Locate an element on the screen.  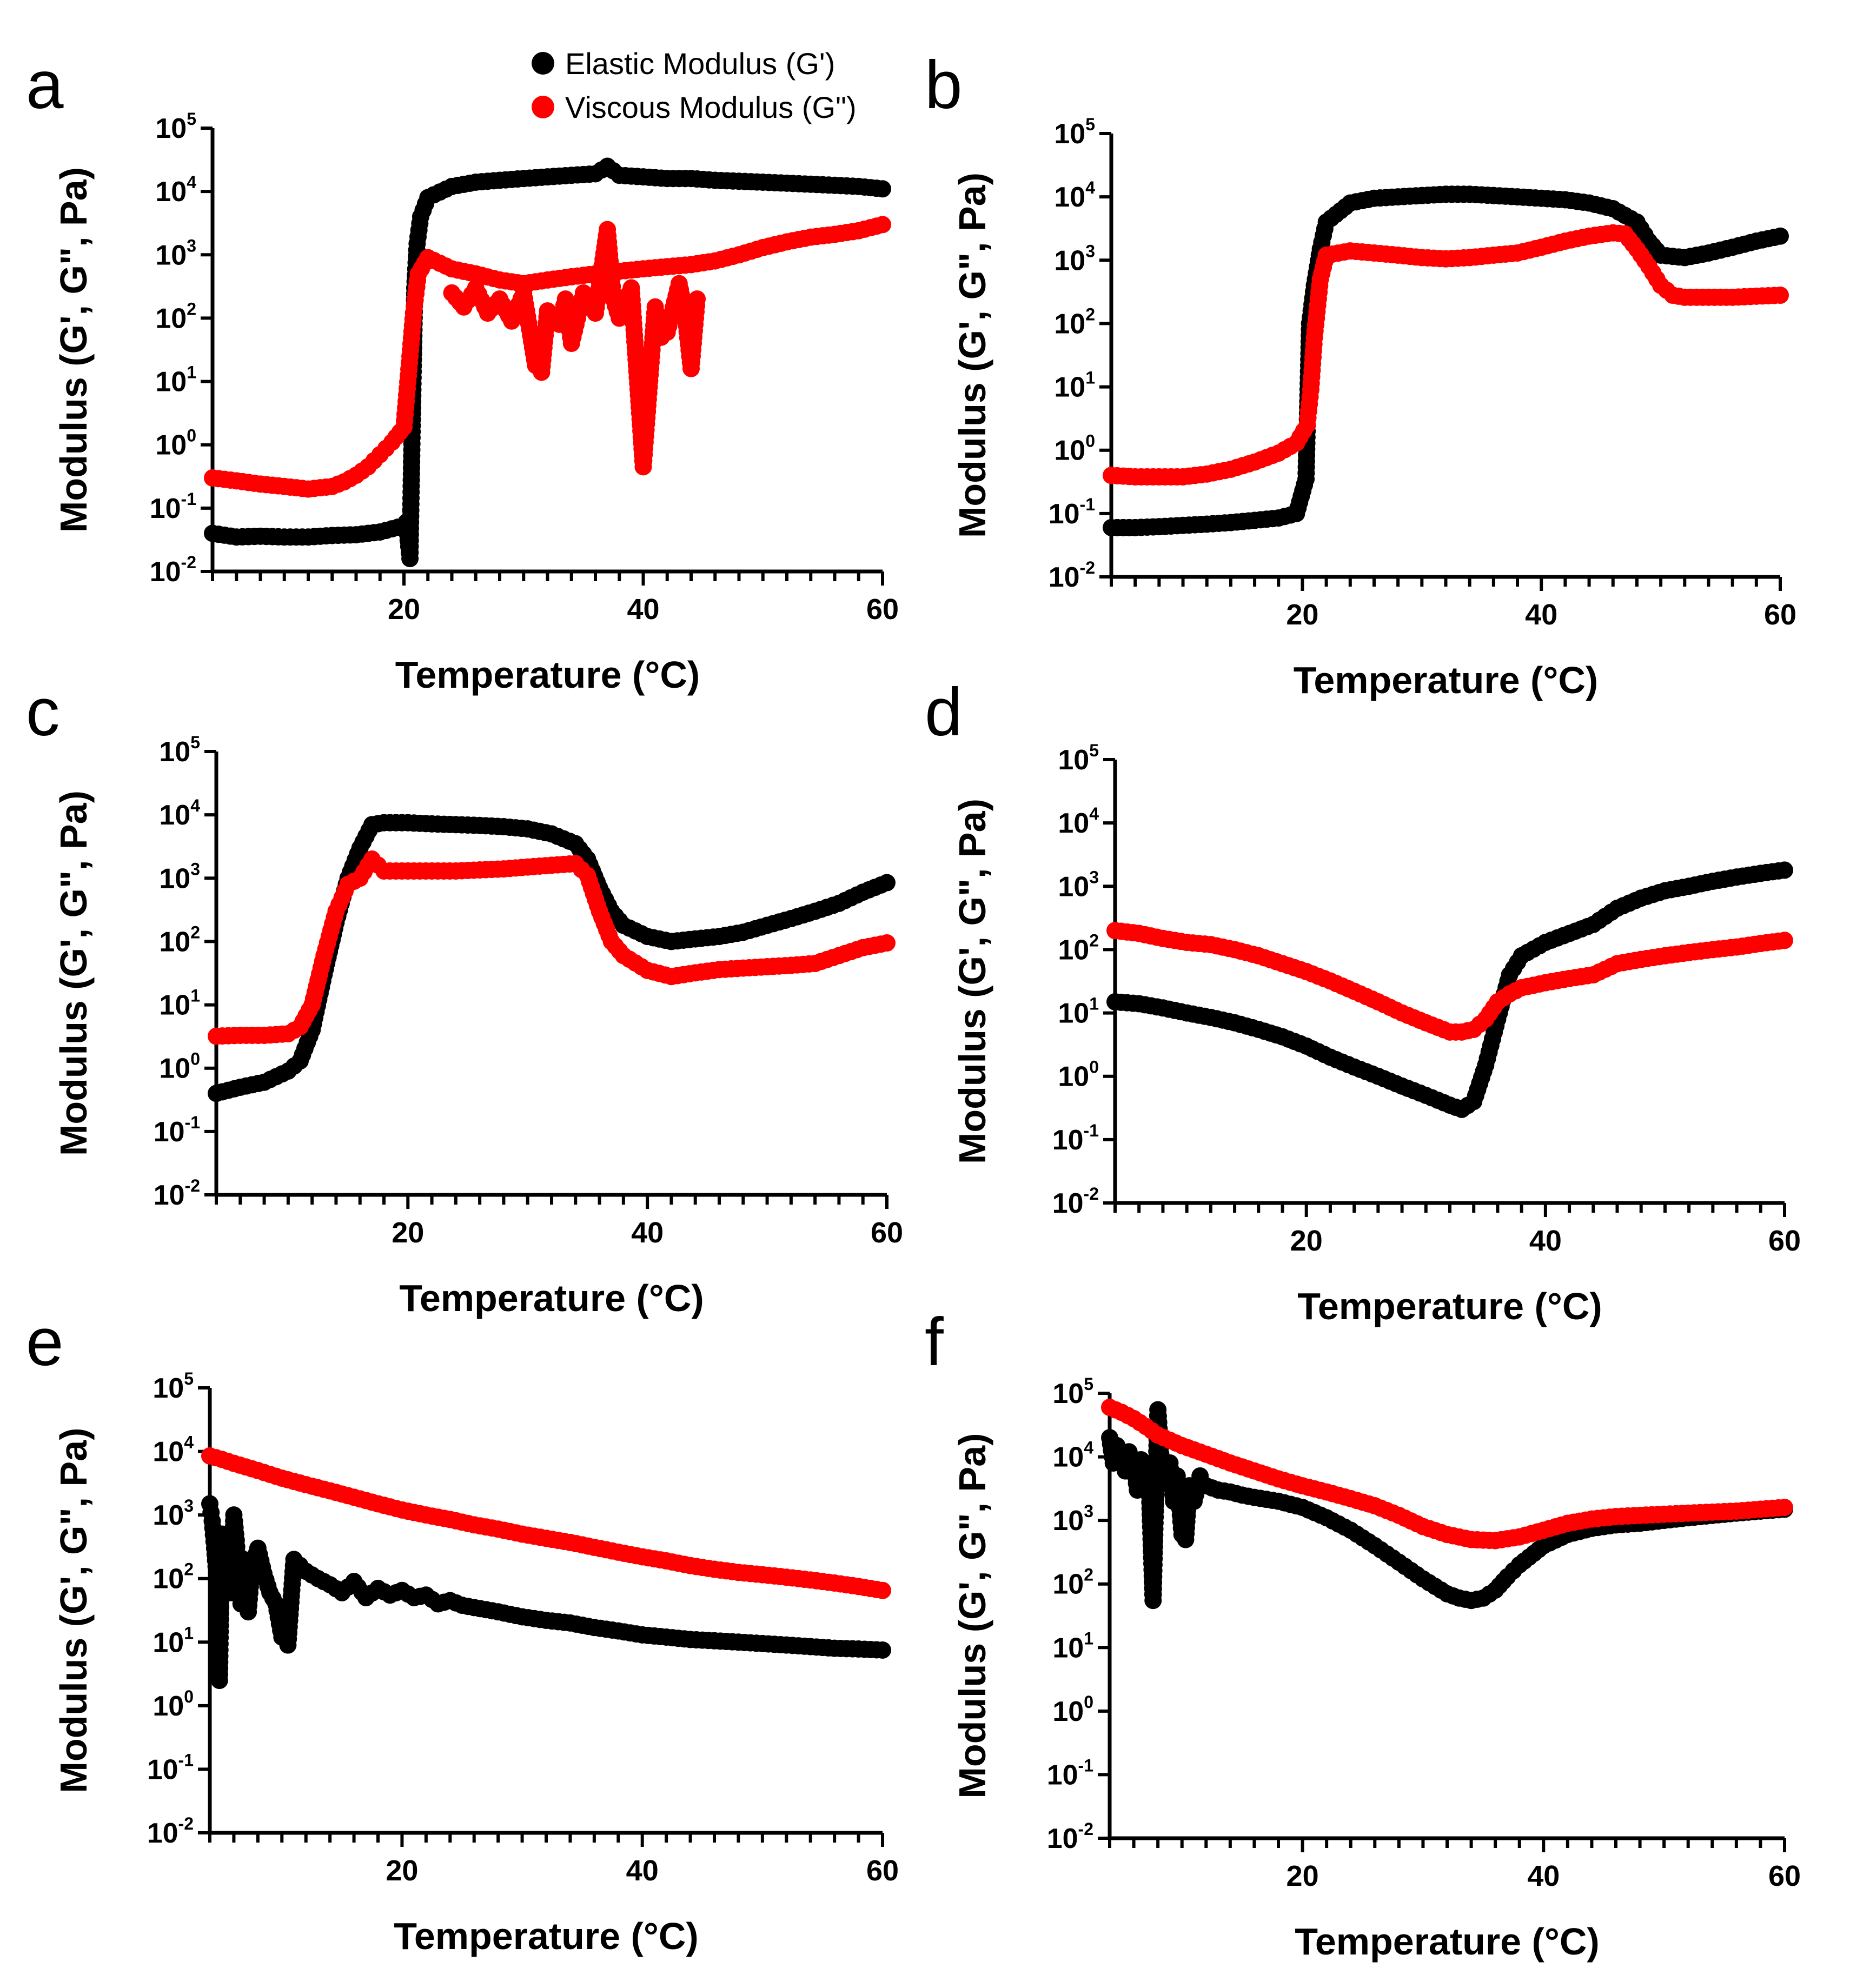
panel-label: c is located at coordinates (43, 712).